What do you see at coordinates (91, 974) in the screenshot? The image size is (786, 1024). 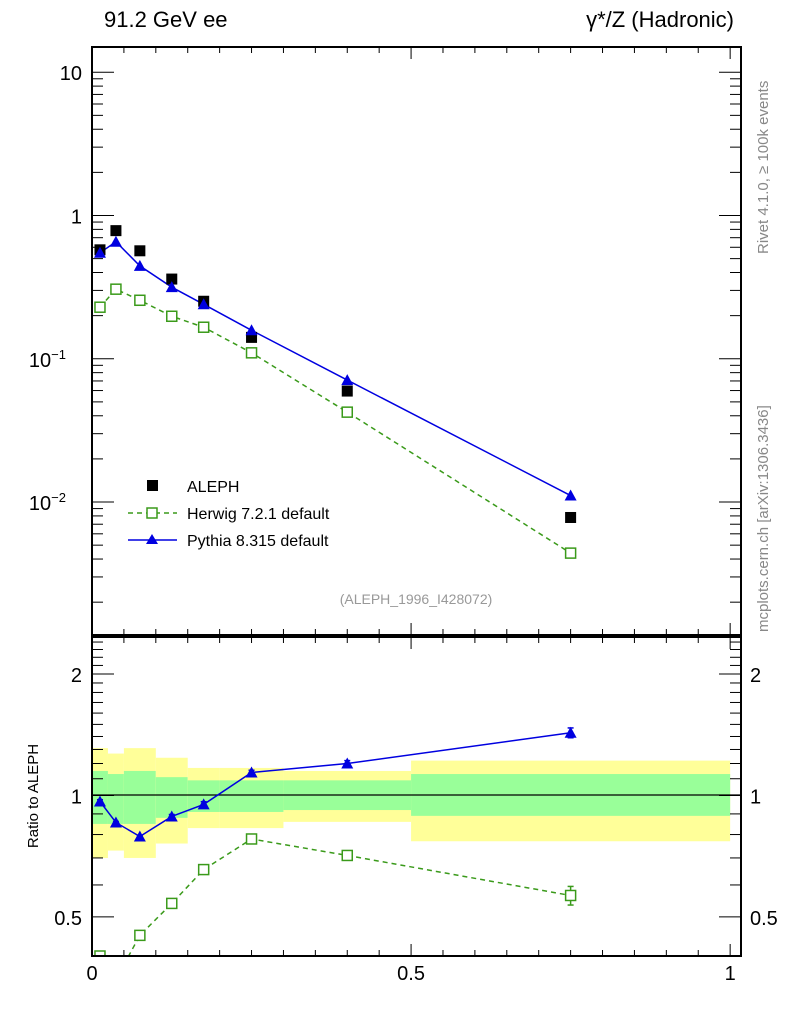 I see `x-tick-label: 0` at bounding box center [91, 974].